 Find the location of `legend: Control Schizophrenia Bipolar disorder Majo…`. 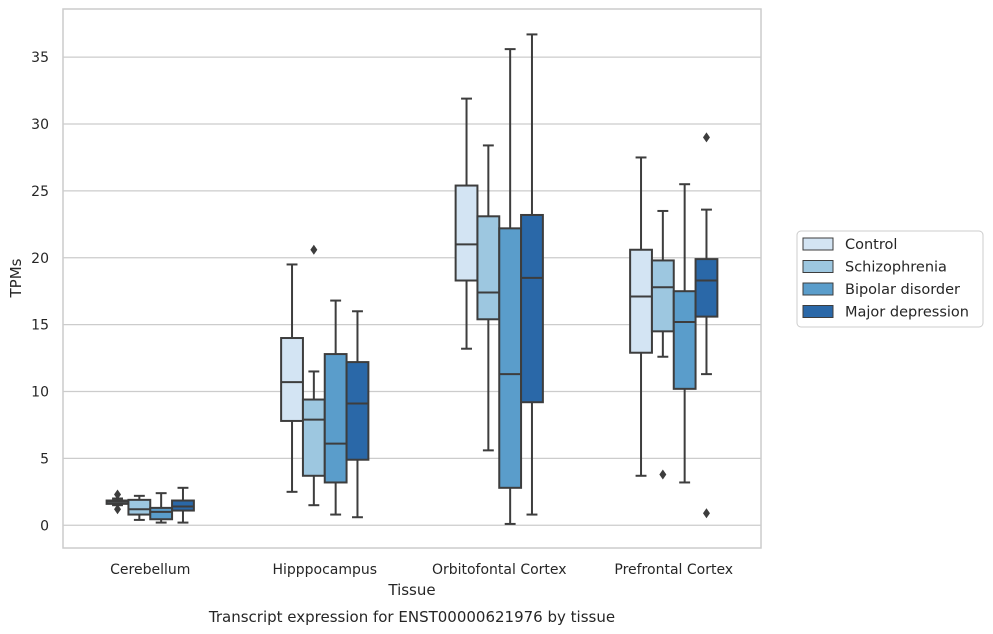

legend: Control Schizophrenia Bipolar disorder Majo… is located at coordinates (890, 279).